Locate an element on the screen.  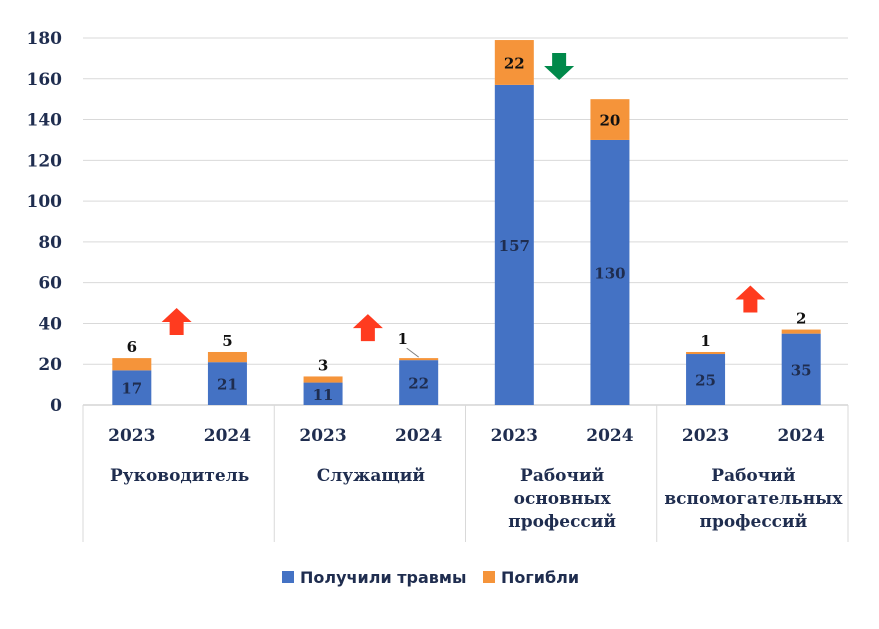
y-tick-label: 160 is located at coordinates (45, 80).